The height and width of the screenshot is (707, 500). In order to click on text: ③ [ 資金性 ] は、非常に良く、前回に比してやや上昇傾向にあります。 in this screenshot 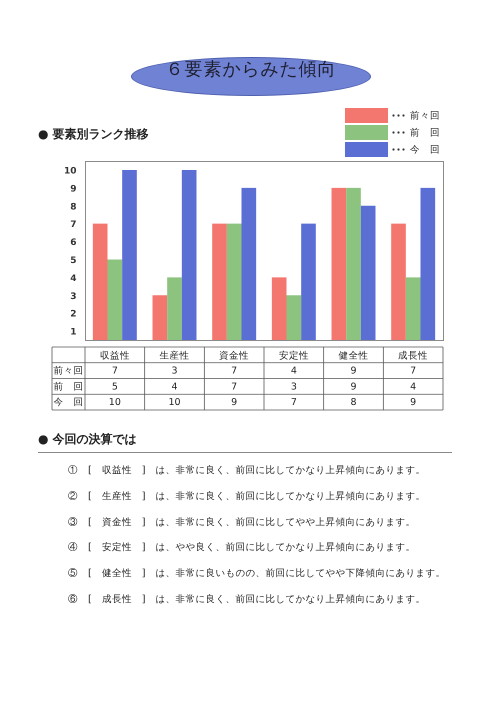, I will do `click(242, 523)`.